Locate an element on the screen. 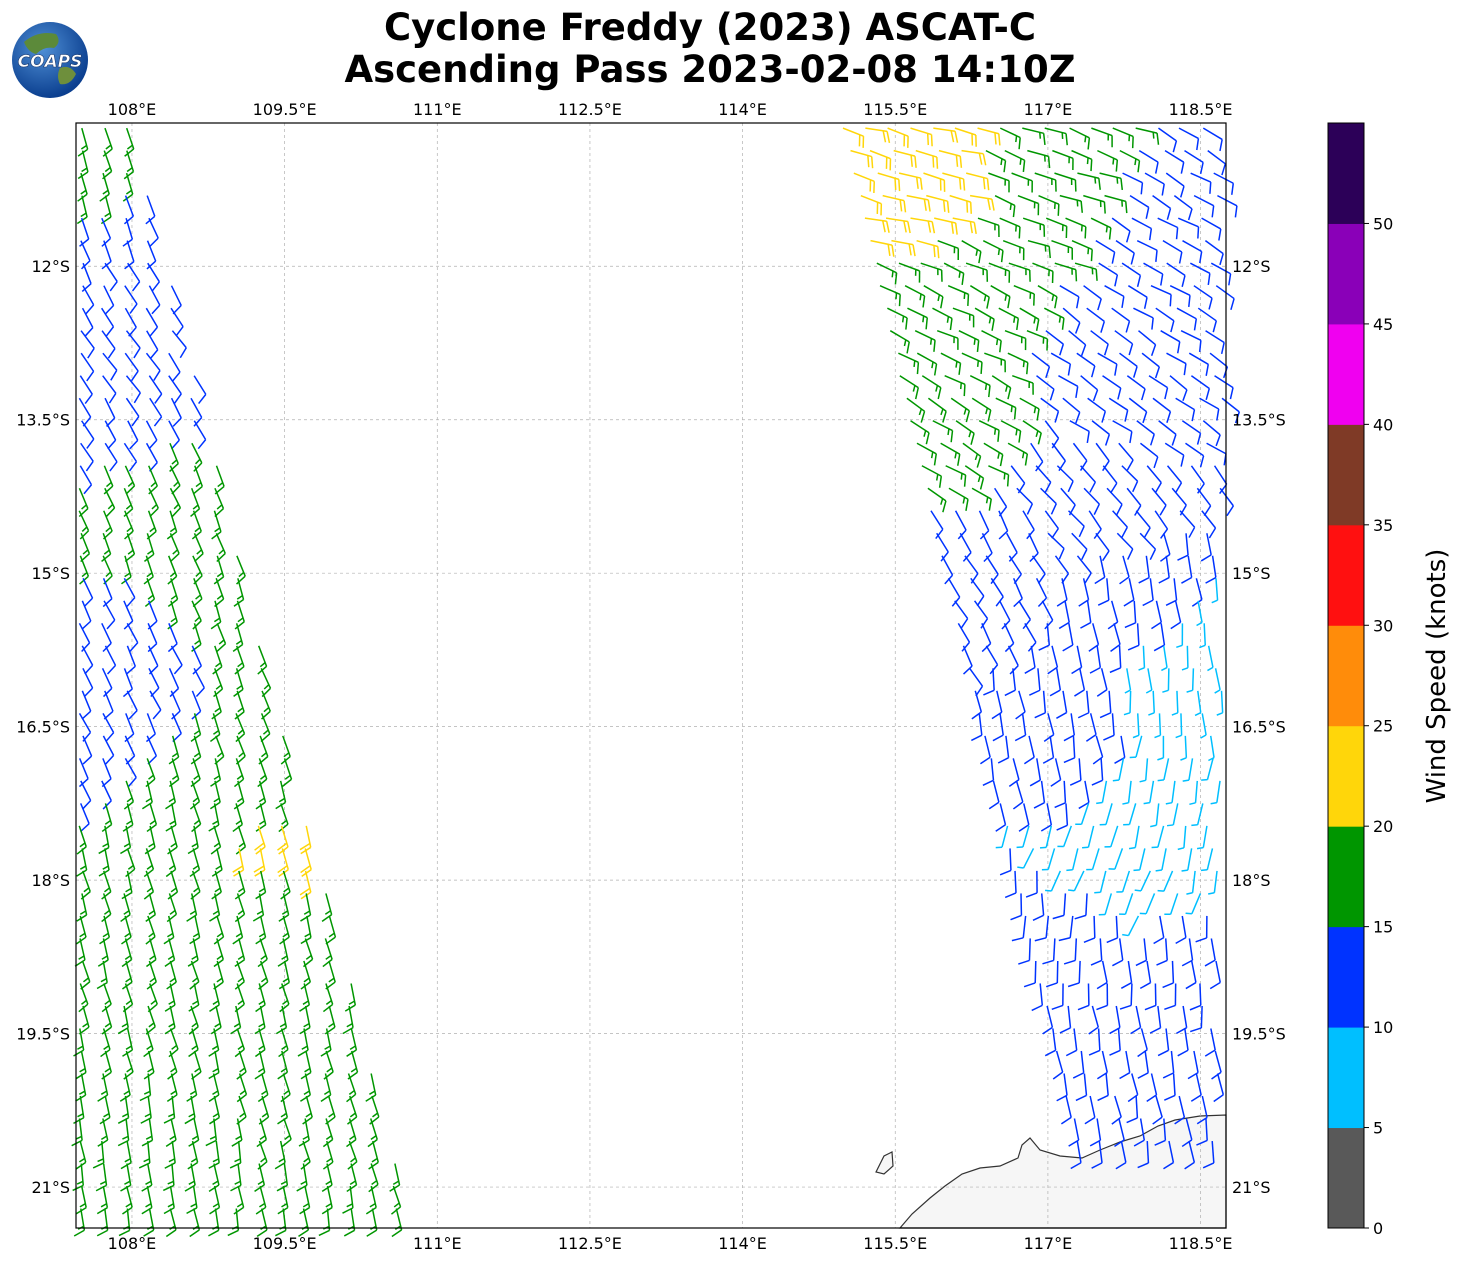 The height and width of the screenshot is (1264, 1464). lat-tick-label-right: 13.5°S is located at coordinates (1259, 420).